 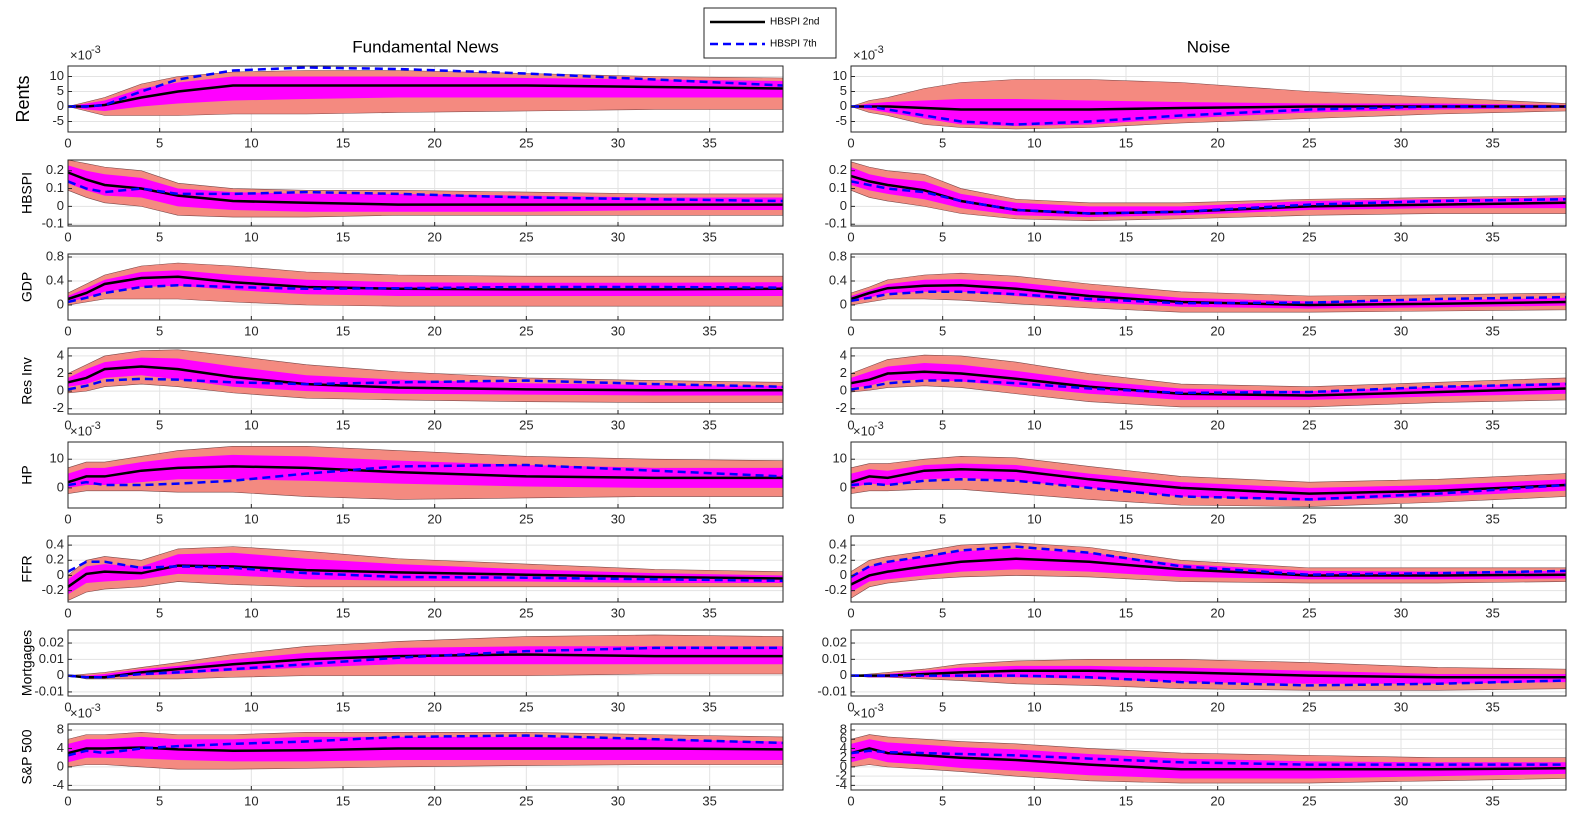 What do you see at coordinates (27, 568) in the screenshot?
I see `y-axis-label: FFR` at bounding box center [27, 568].